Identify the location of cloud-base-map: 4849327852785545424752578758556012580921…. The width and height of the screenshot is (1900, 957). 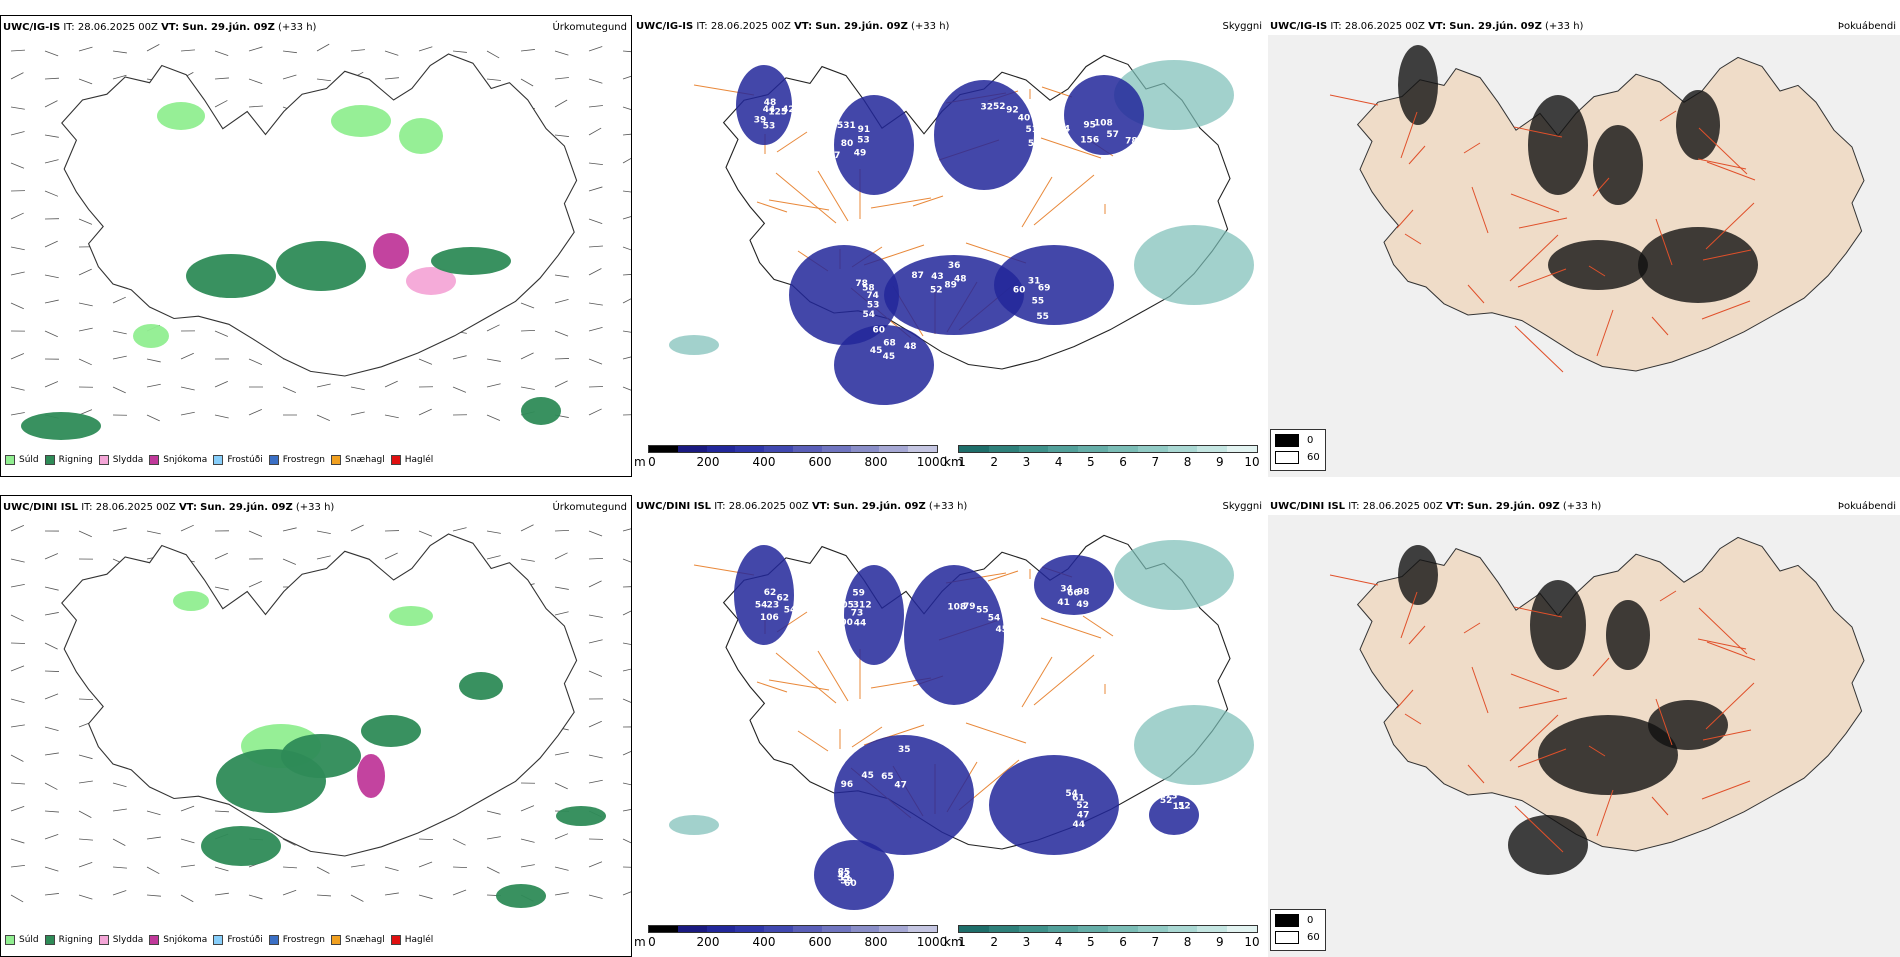
(949, 240).